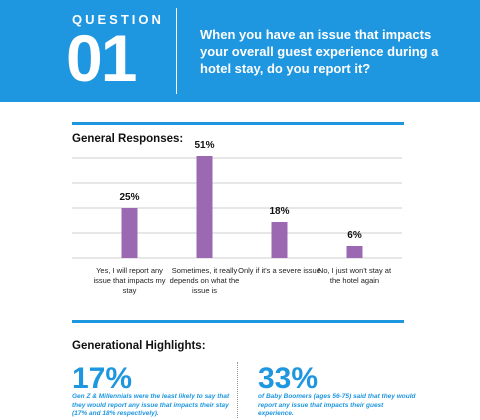 The height and width of the screenshot is (420, 480). What do you see at coordinates (354, 235) in the screenshot?
I see `value-label: 6%` at bounding box center [354, 235].